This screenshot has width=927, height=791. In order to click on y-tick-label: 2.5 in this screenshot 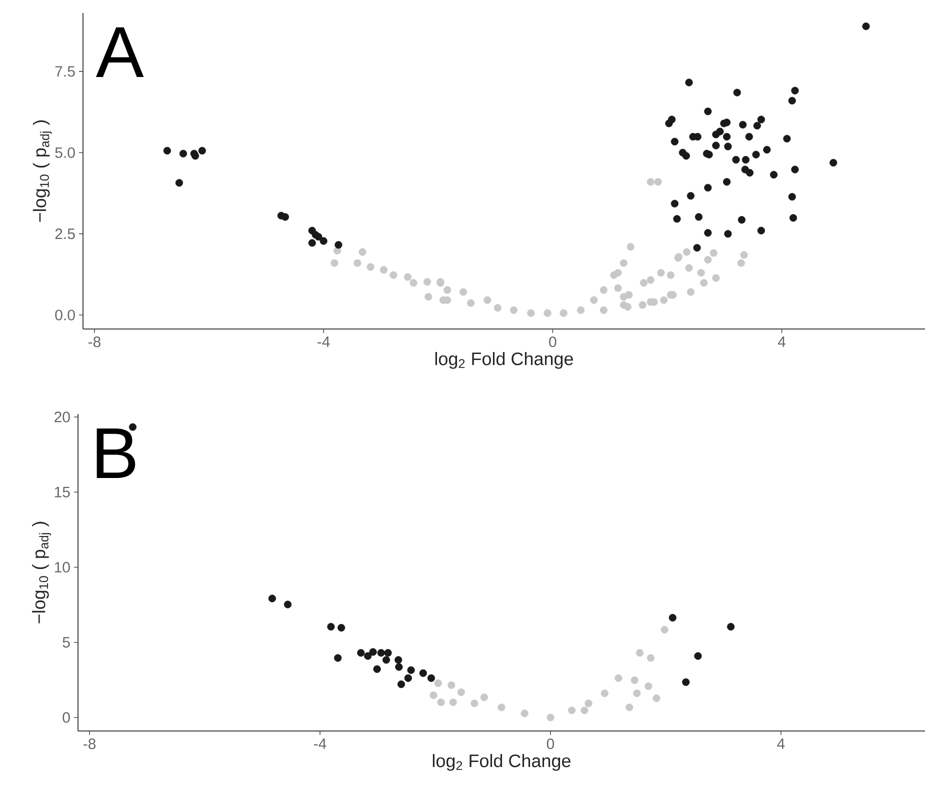, I will do `click(65, 234)`.